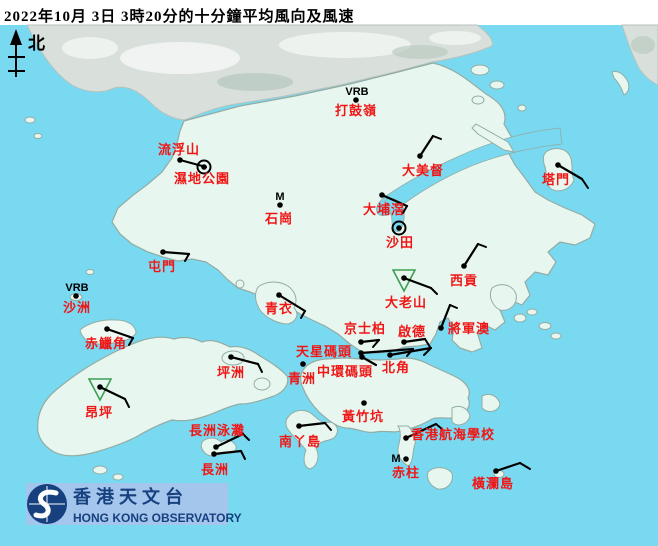 The width and height of the screenshot is (658, 546). I want to click on station-長洲: 長洲, so click(223, 463).